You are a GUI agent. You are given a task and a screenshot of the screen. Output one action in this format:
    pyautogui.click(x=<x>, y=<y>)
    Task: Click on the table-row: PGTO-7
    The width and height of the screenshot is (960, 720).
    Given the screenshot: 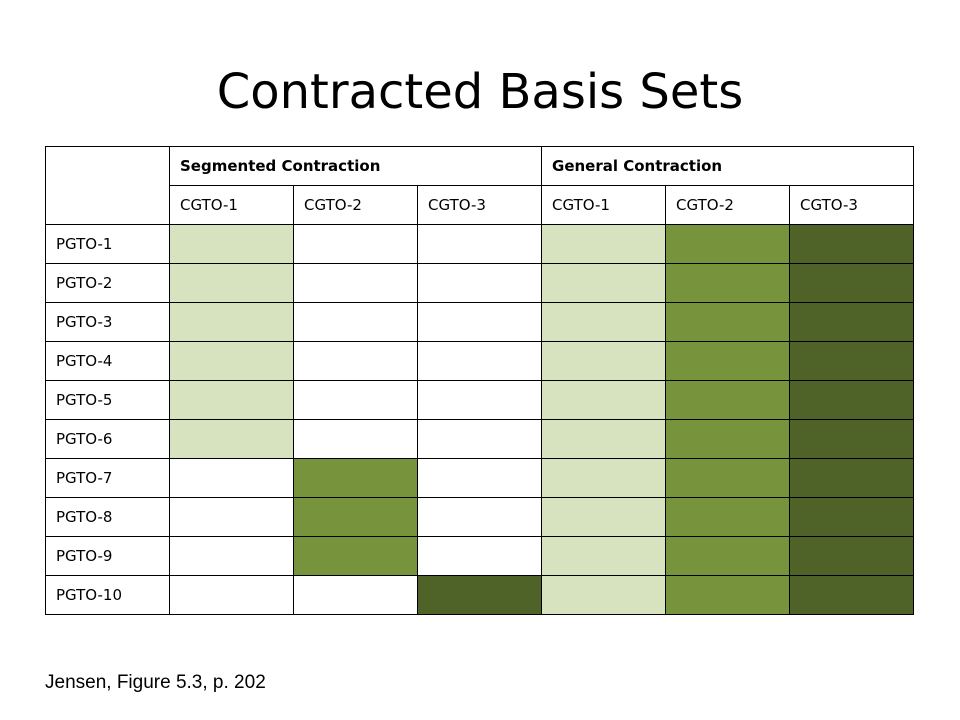 What is the action you would take?
    pyautogui.click(x=480, y=478)
    